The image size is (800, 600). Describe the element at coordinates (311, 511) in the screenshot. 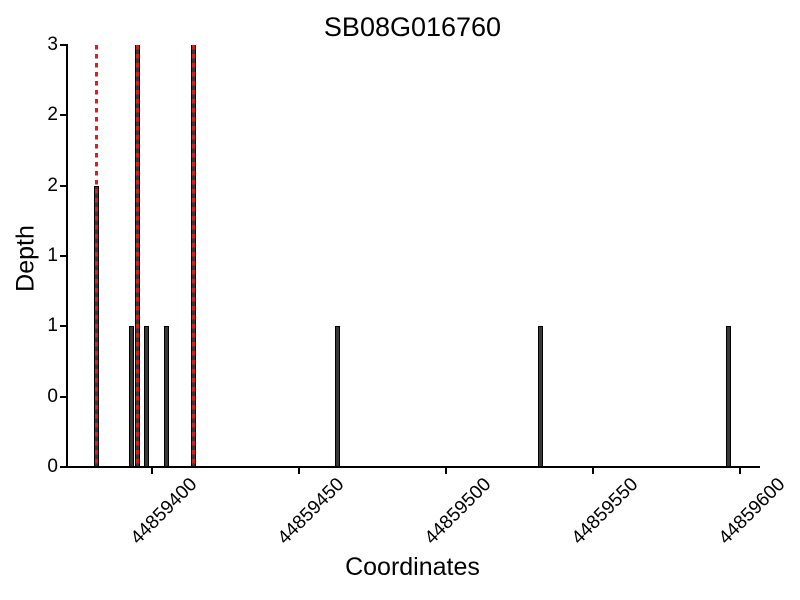

I see `x-tick-label: 44859450` at that location.